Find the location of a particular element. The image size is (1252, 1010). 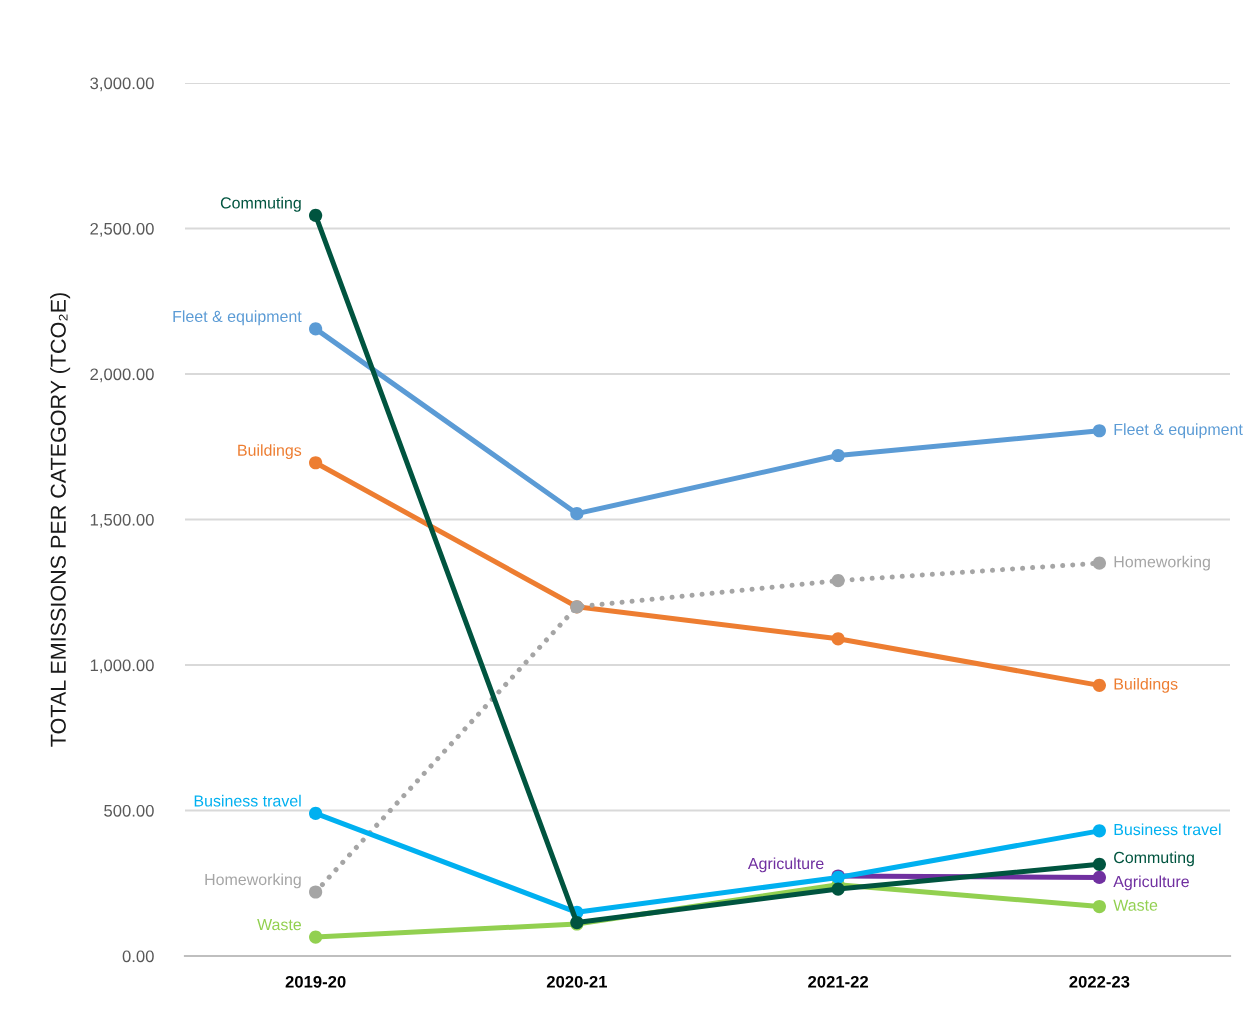

series-label: Agriculture is located at coordinates (1151, 883).